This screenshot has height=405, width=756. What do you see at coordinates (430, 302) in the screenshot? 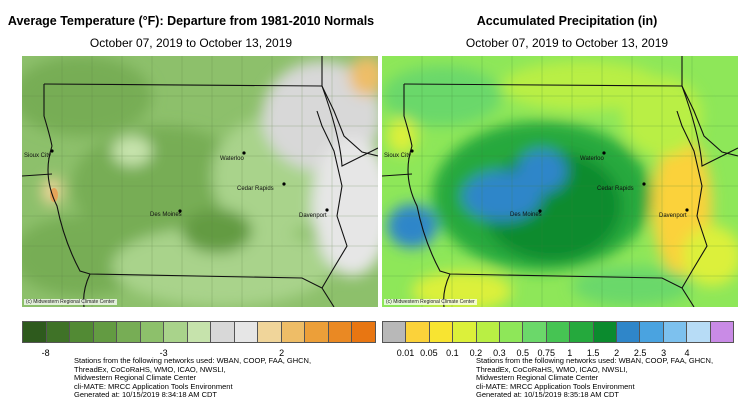
I see `precipitation-map-credit: (c) Midwestern Regional Climate Center` at bounding box center [430, 302].